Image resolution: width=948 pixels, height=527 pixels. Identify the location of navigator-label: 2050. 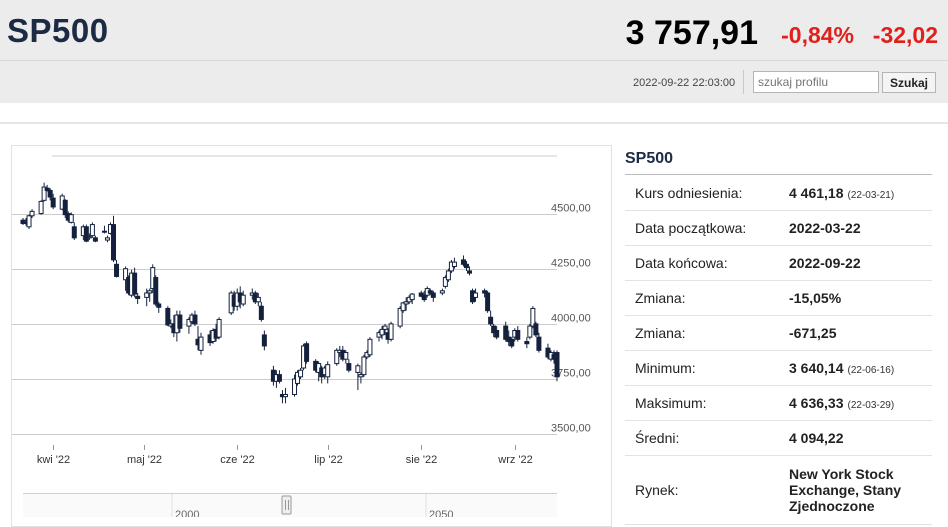
(441, 513).